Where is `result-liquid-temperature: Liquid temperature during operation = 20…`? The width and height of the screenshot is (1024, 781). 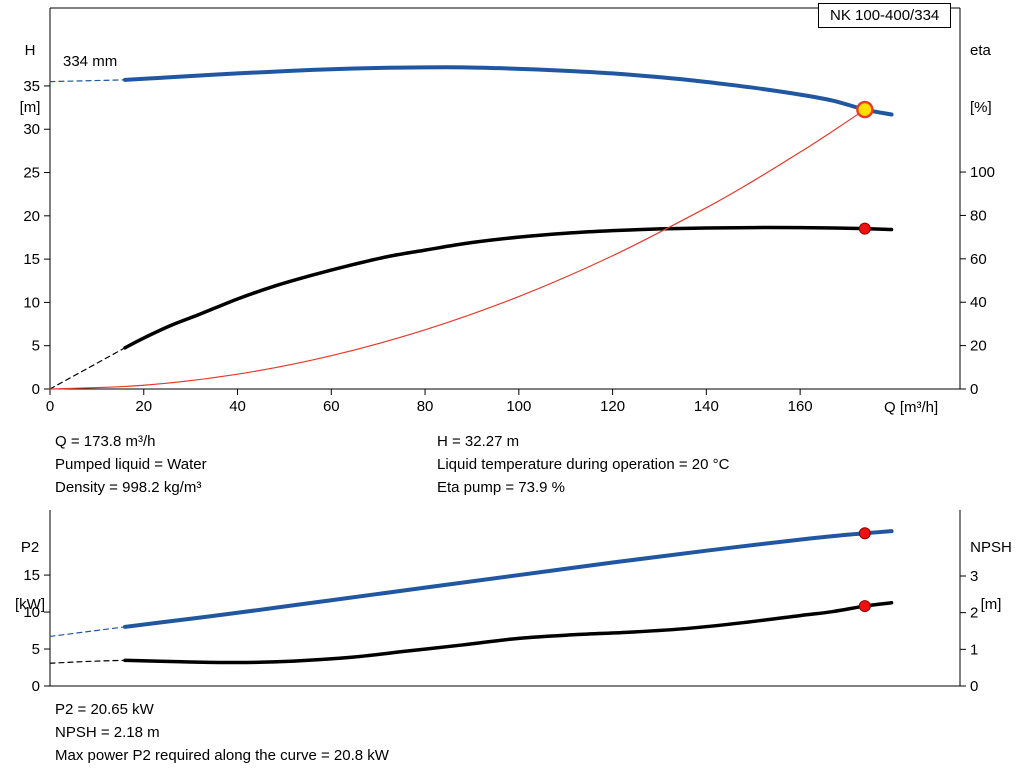
result-liquid-temperature: Liquid temperature during operation = 20… is located at coordinates (583, 464).